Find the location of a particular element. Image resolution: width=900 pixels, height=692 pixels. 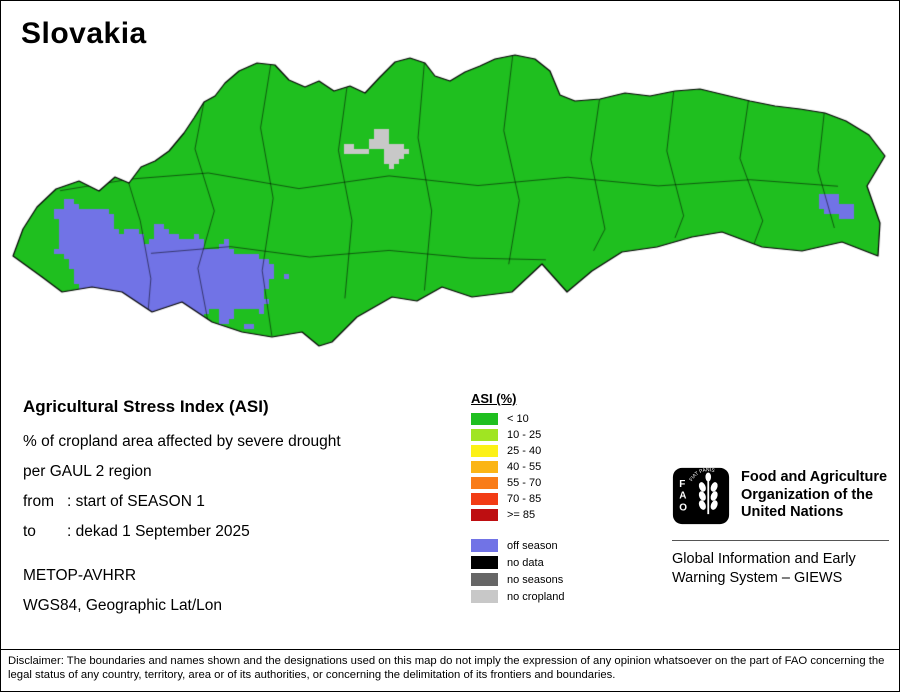

legend-row: 70 - 85 is located at coordinates (518, 499).